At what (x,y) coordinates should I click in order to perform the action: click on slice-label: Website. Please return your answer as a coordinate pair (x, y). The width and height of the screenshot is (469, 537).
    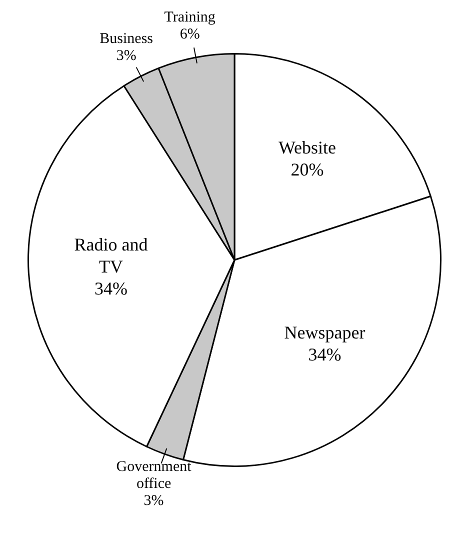
    Looking at the image, I should click on (307, 148).